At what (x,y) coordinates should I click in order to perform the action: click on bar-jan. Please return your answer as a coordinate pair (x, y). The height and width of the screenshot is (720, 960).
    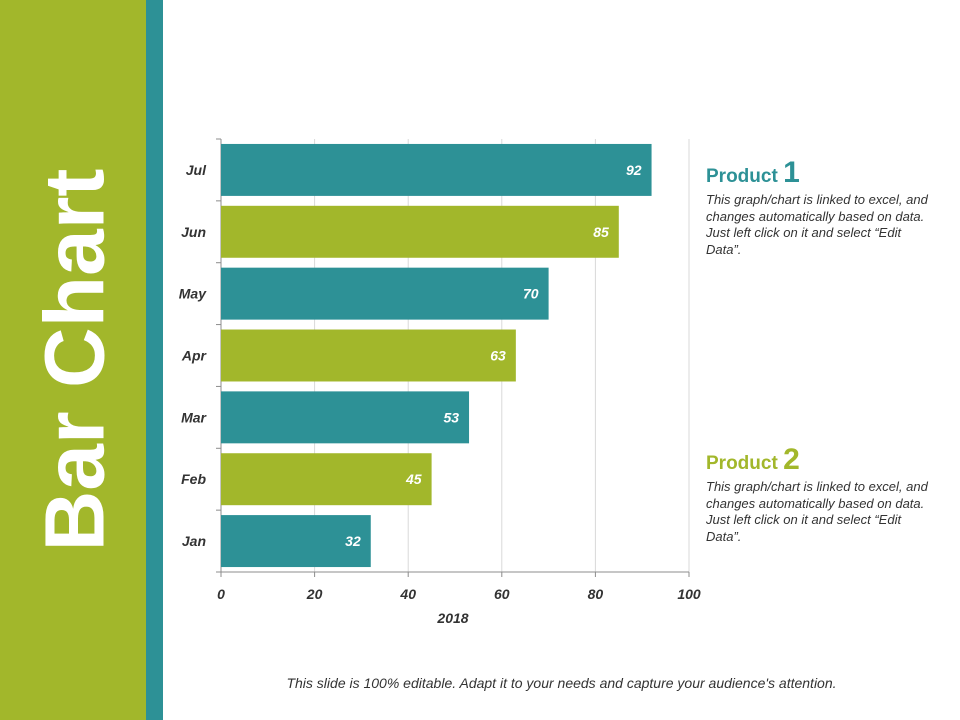
    Looking at the image, I should click on (296, 541).